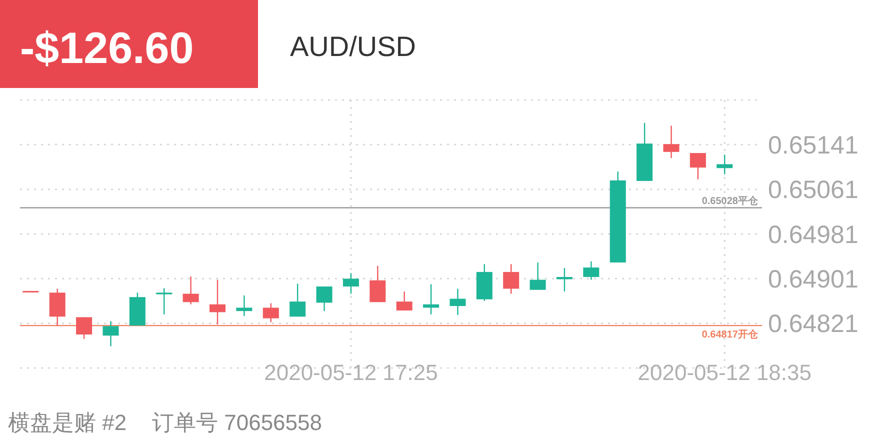 The height and width of the screenshot is (440, 880). Describe the element at coordinates (237, 422) in the screenshot. I see `text: 订单号 70656558` at that location.